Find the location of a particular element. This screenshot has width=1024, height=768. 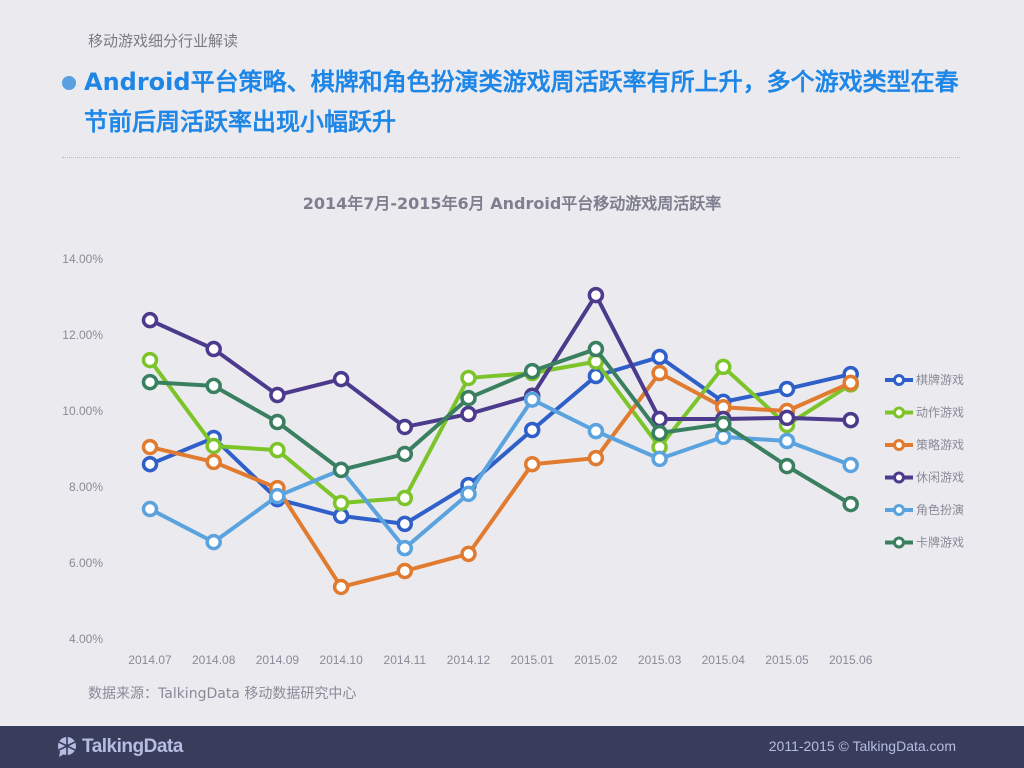

legend-item: 棋牌游戏 is located at coordinates (924, 380).